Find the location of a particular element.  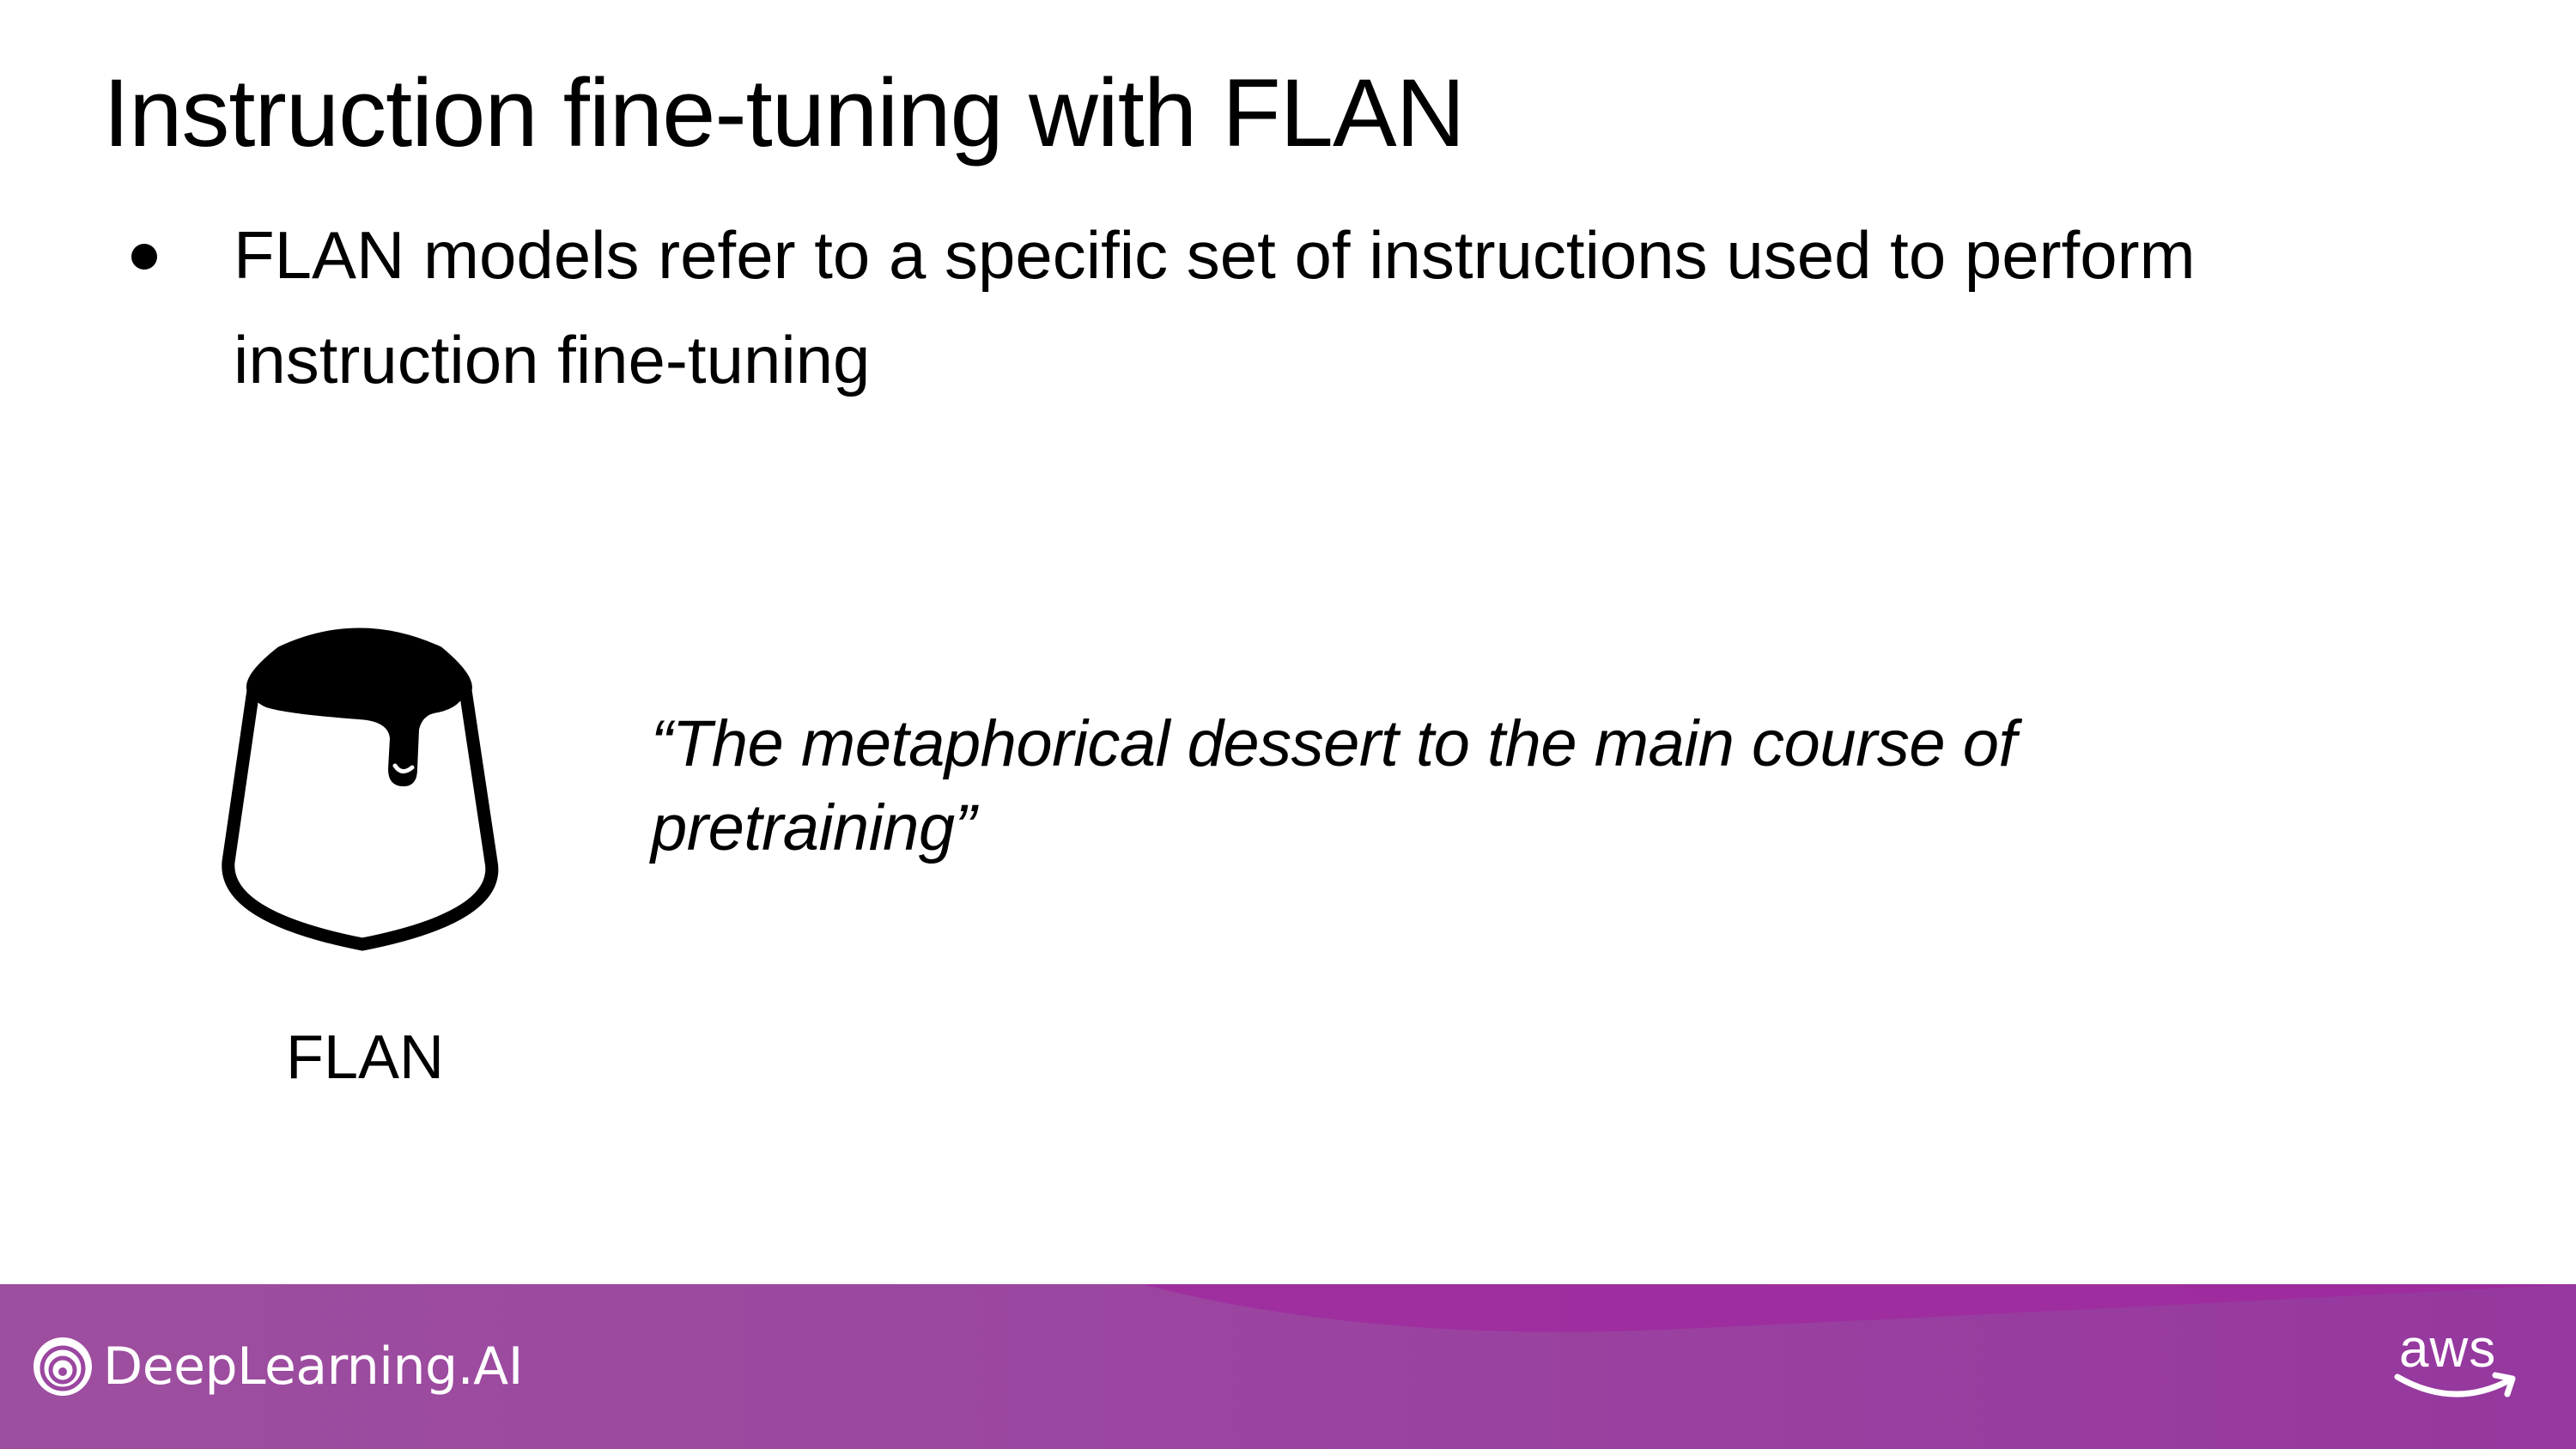

figure-label: FLAN is located at coordinates (365, 1057).